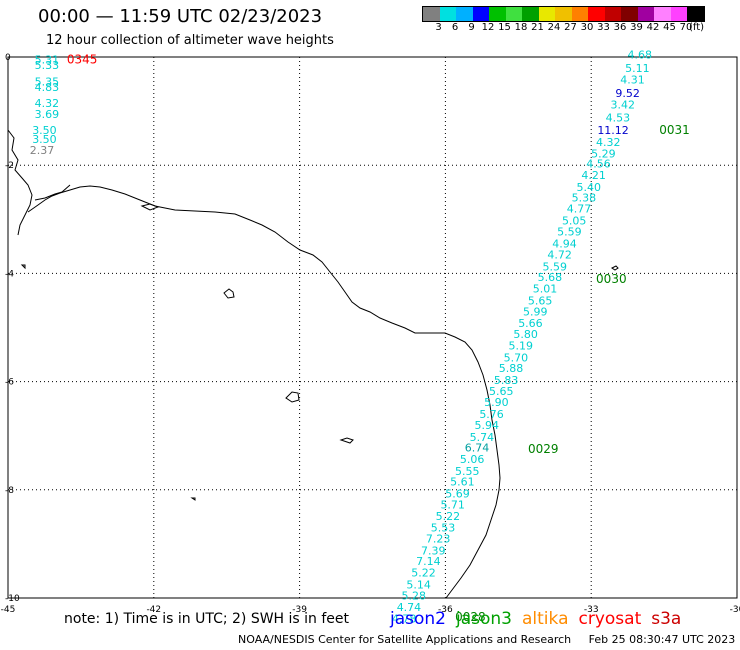 The image size is (740, 650). What do you see at coordinates (438, 538) in the screenshot?
I see `wave-height-value: 7.23` at bounding box center [438, 538].